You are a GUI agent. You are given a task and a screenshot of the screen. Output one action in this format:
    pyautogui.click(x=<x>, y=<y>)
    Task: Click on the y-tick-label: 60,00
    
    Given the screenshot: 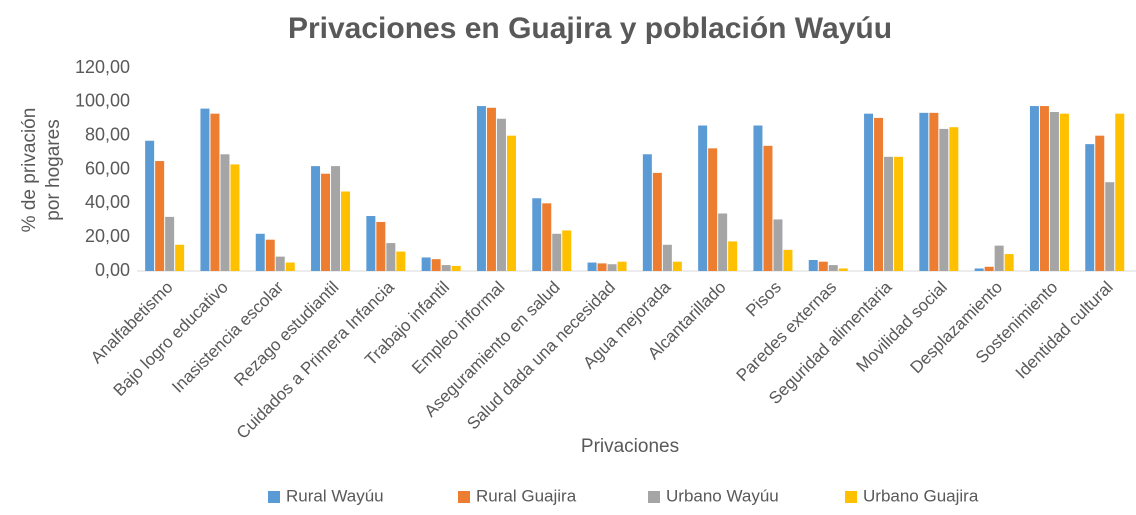 What is the action you would take?
    pyautogui.click(x=107, y=168)
    